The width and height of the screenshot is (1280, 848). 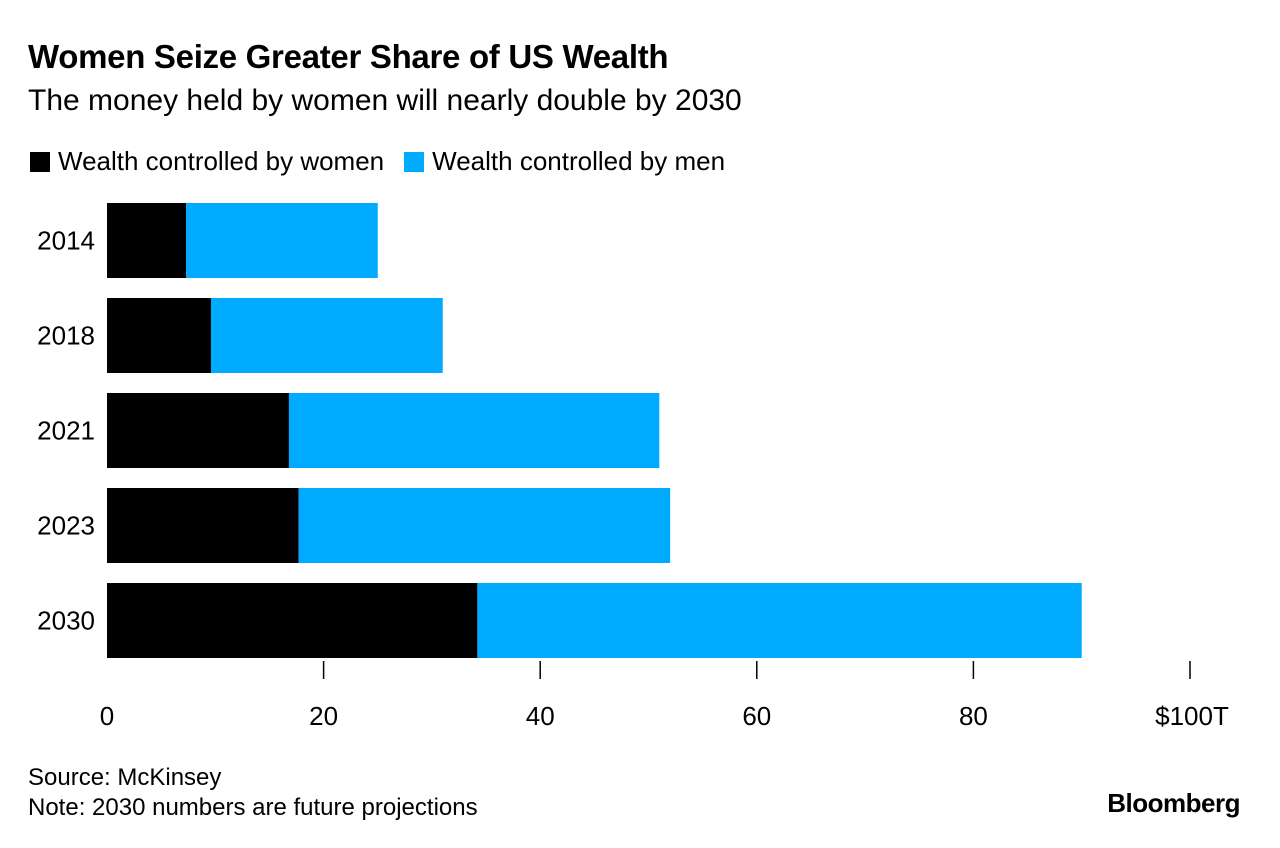 I want to click on bar-2023-men, so click(x=484, y=525).